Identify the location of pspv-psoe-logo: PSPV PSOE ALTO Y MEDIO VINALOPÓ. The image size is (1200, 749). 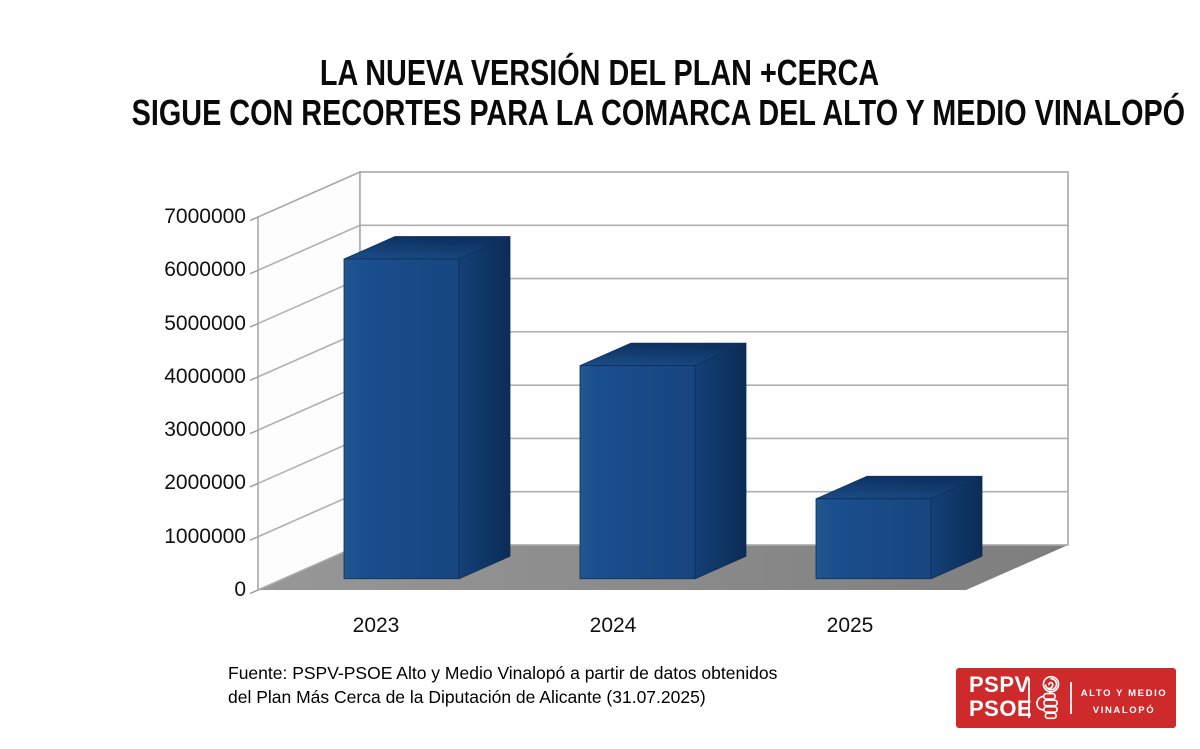
(1066, 698).